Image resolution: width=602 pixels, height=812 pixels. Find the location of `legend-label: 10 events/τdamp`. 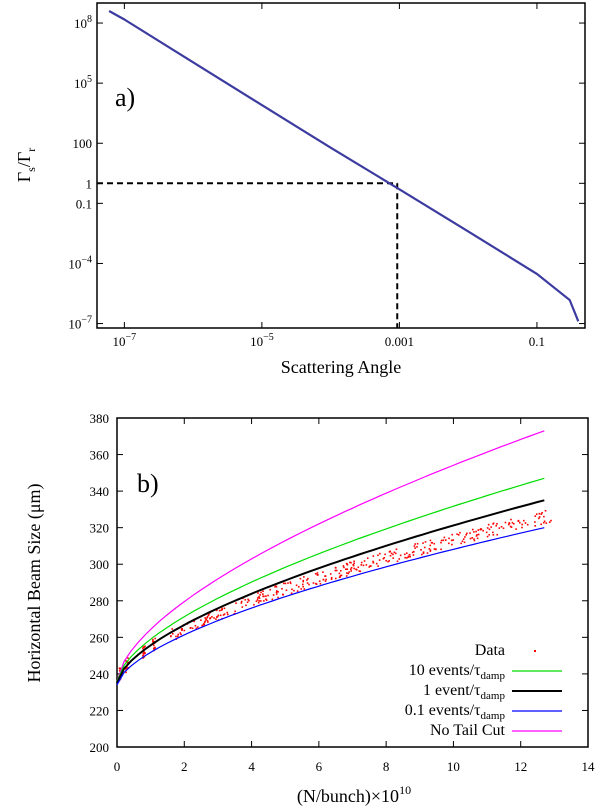

legend-label: 10 events/τdamp is located at coordinates (457, 672).